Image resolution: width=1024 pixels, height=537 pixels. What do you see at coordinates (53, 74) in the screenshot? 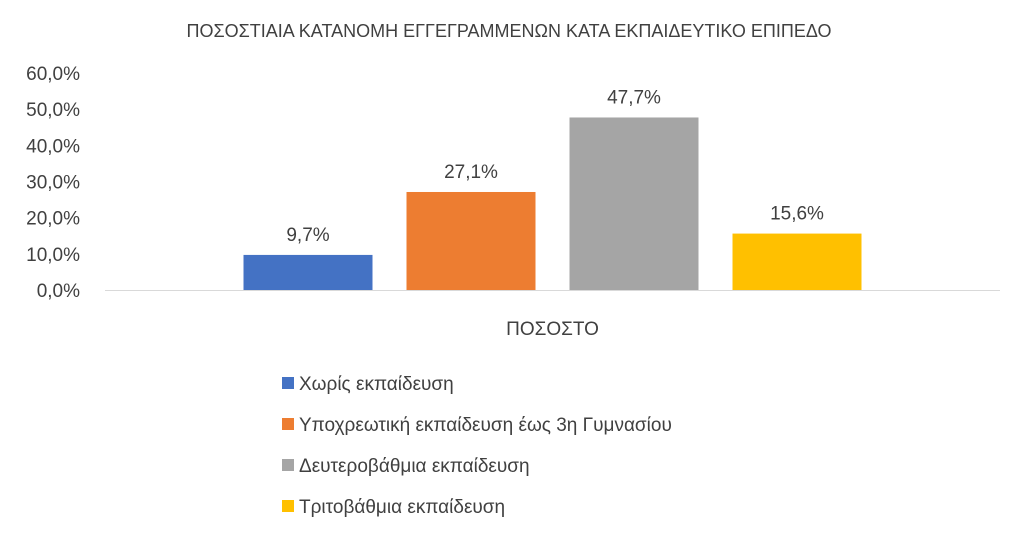
I see `y-tick-label: 60,0%` at bounding box center [53, 74].